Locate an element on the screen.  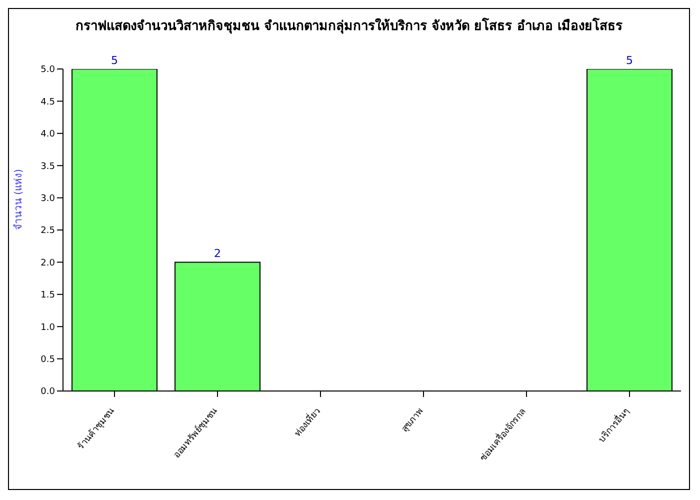
y-tick-label: 1.0 is located at coordinates (48, 327).